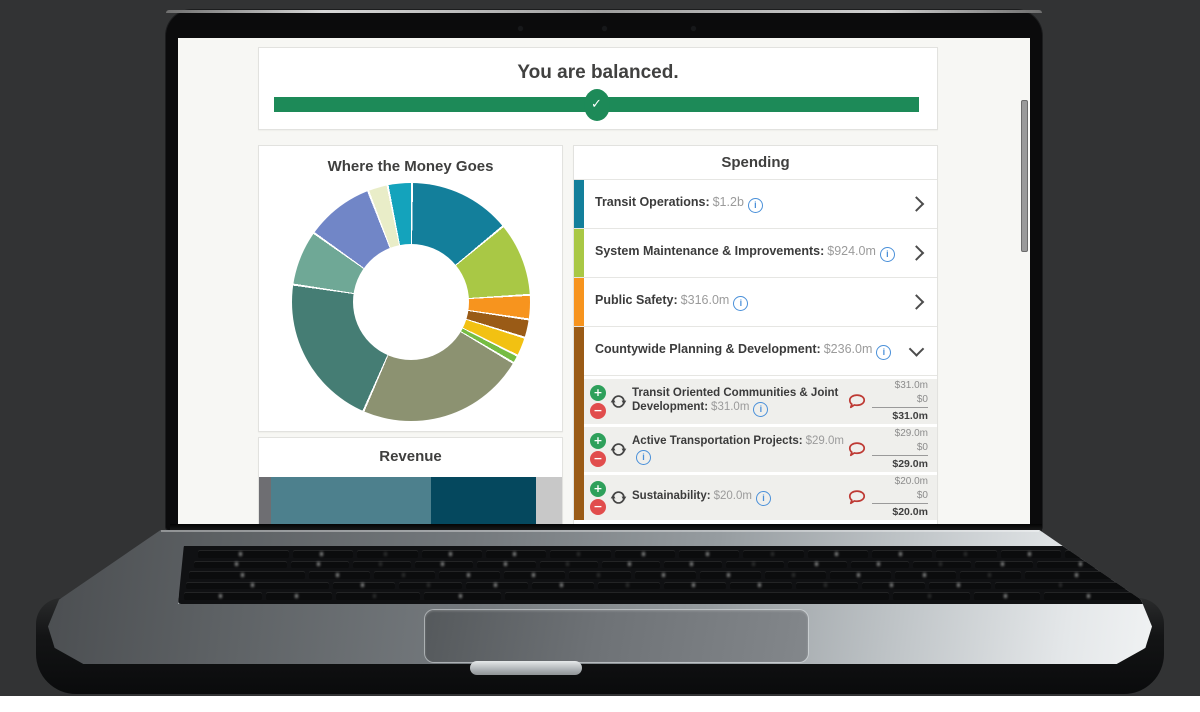 The height and width of the screenshot is (712, 1200). What do you see at coordinates (689, 302) in the screenshot?
I see `spending-row-label: Public Safety: $316.0m i` at bounding box center [689, 302].